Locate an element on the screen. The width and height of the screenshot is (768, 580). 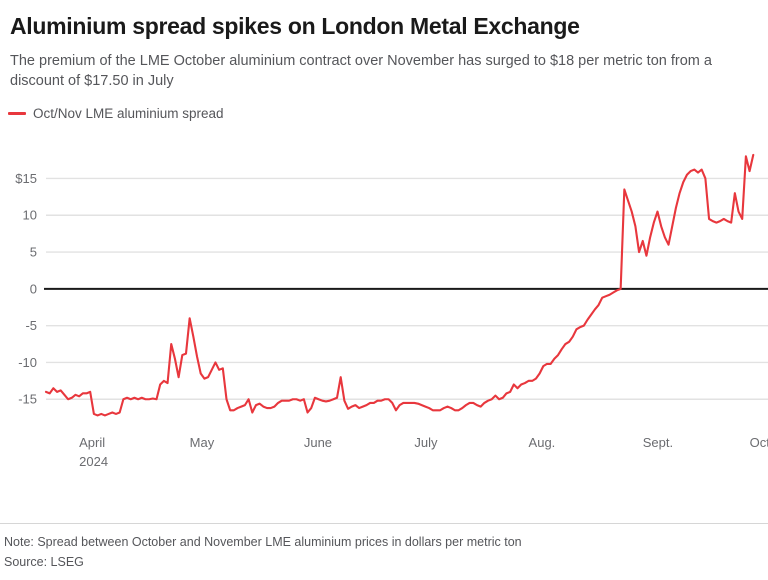
y-axis-tick-label: -5 is located at coordinates (31, 325).